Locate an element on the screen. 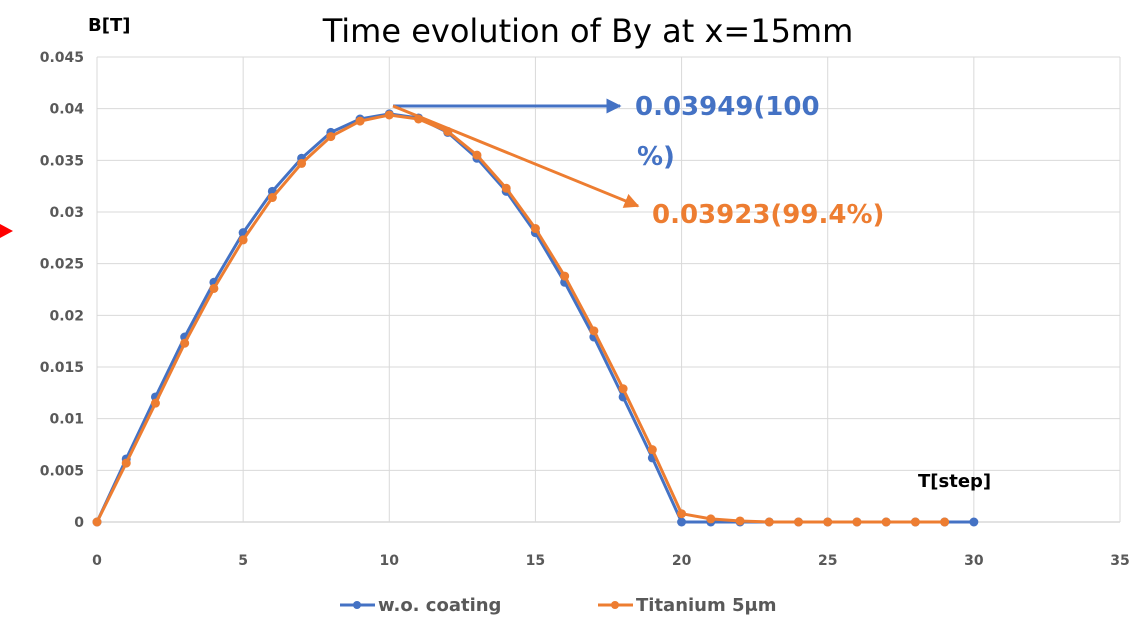 The image size is (1133, 623). y-tick-label: 0.005 is located at coordinates (62, 471).